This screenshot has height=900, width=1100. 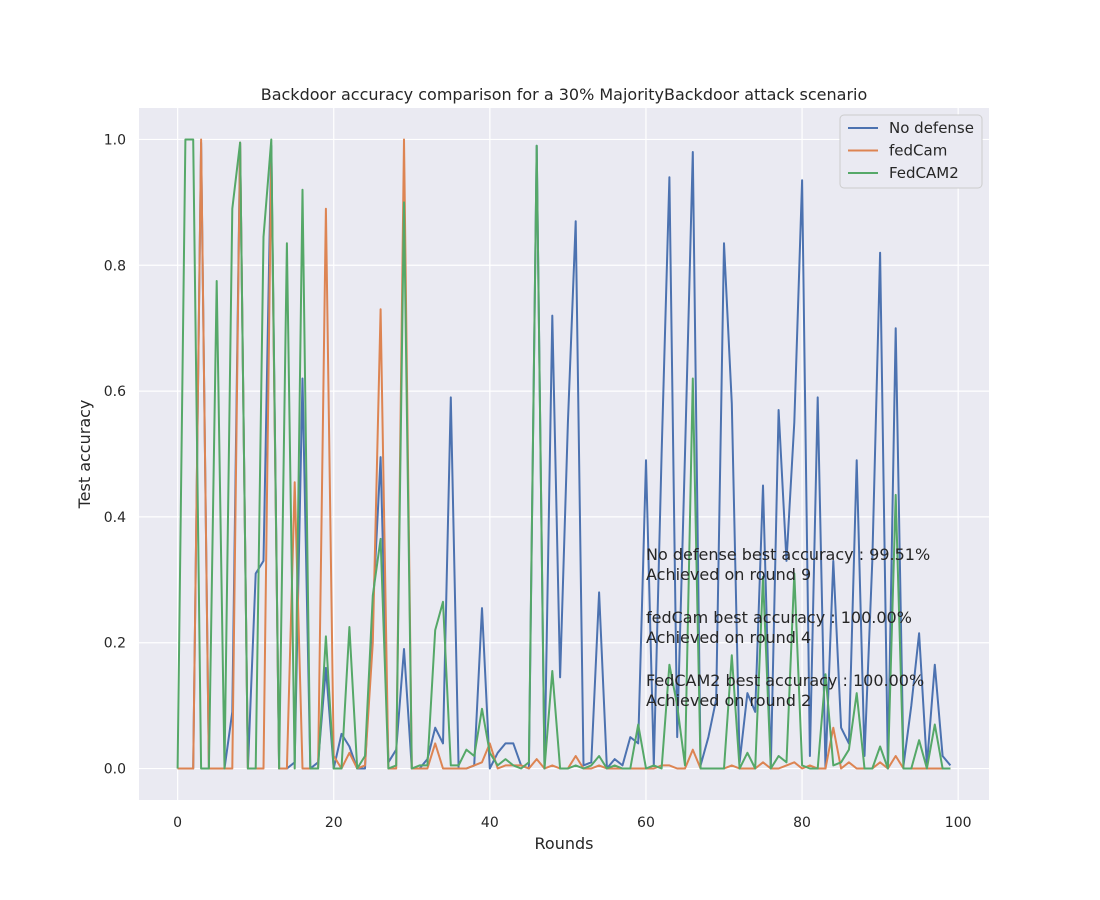 I want to click on legend-box, so click(x=911, y=151).